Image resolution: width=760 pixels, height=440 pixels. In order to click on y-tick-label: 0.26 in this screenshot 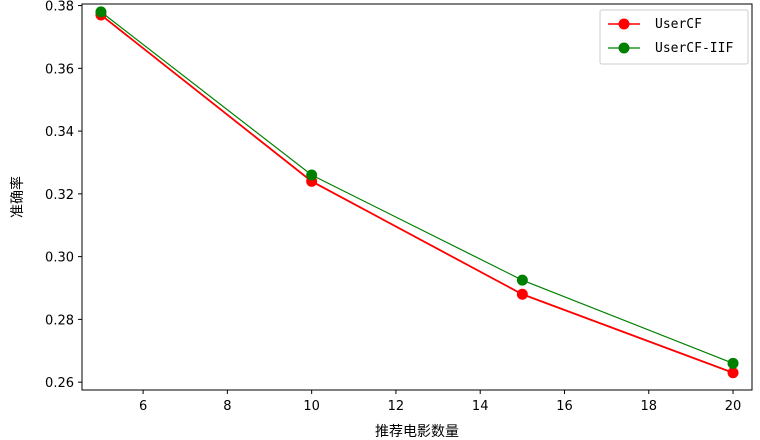, I will do `click(59, 383)`.